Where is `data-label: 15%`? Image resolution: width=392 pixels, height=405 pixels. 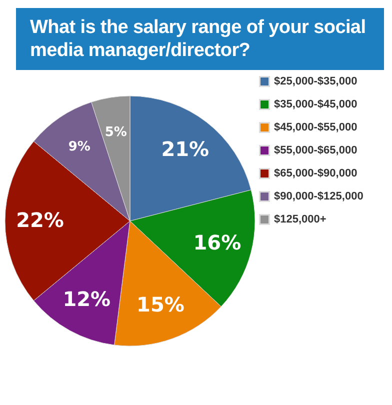
data-label: 15% is located at coordinates (160, 304).